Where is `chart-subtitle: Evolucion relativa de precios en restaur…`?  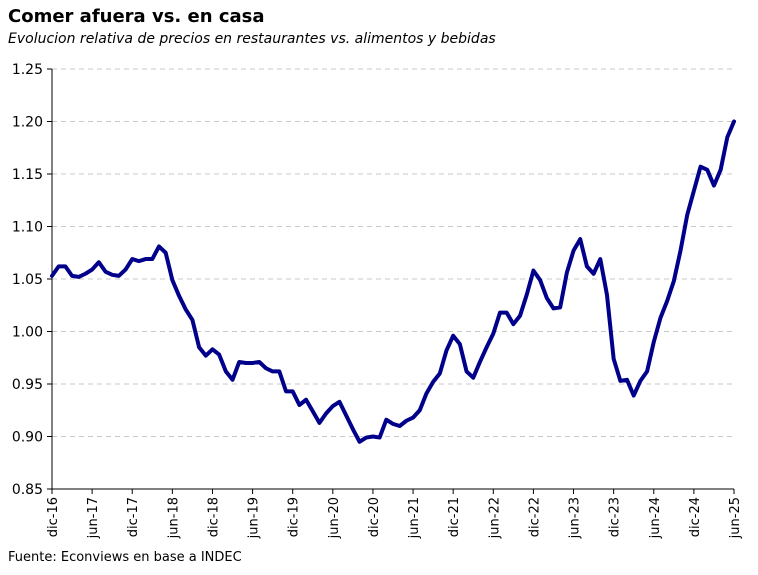
chart-subtitle: Evolucion relativa de precios en restaur… is located at coordinates (252, 39).